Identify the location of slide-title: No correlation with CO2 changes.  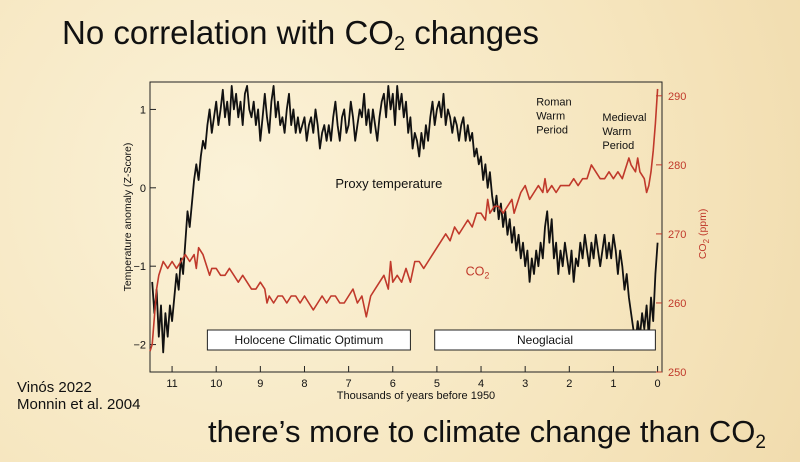
(300, 35).